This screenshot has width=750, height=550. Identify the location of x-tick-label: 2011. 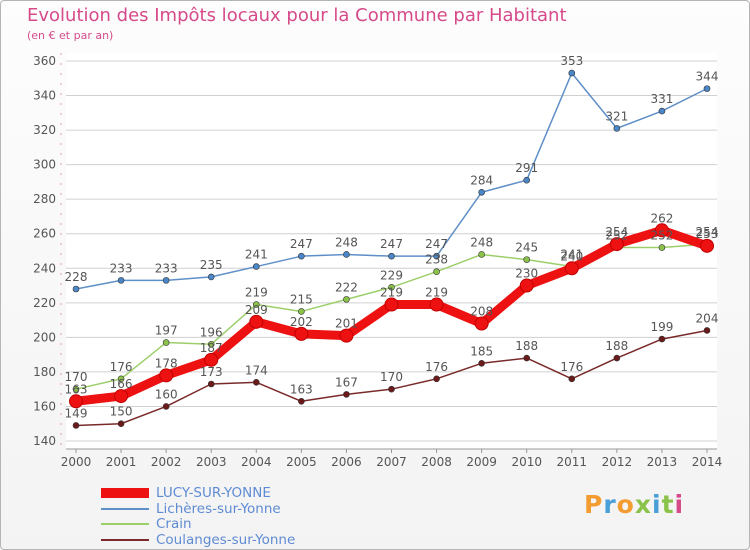
(572, 462).